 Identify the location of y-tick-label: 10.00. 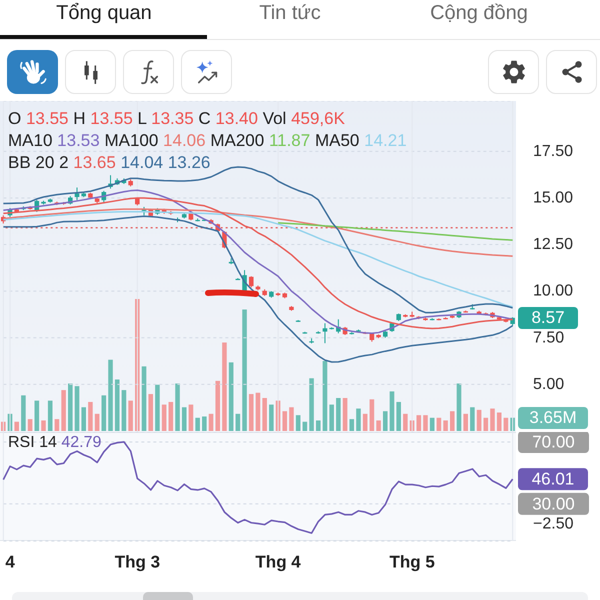
(553, 291).